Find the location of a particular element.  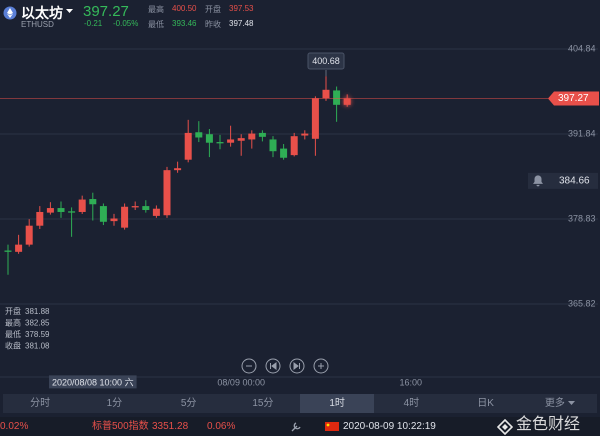

coin-code: ETHUSD is located at coordinates (37, 24).